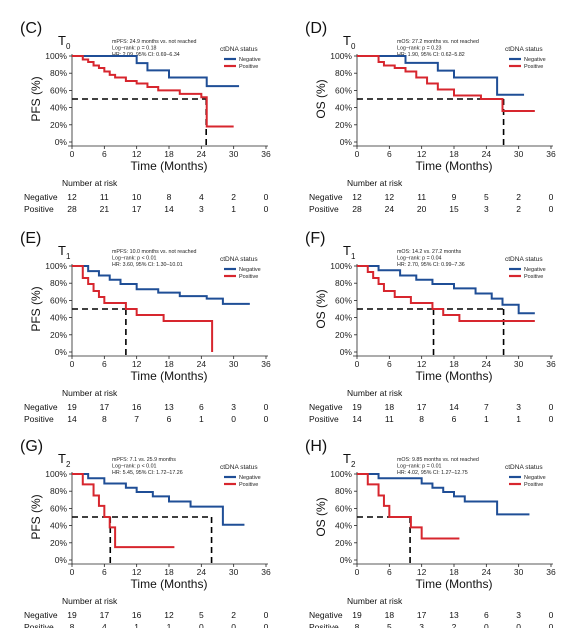 Image resolution: width=572 pixels, height=628 pixels. Describe the element at coordinates (137, 209) in the screenshot. I see `risk-cell-positive: 17` at that location.